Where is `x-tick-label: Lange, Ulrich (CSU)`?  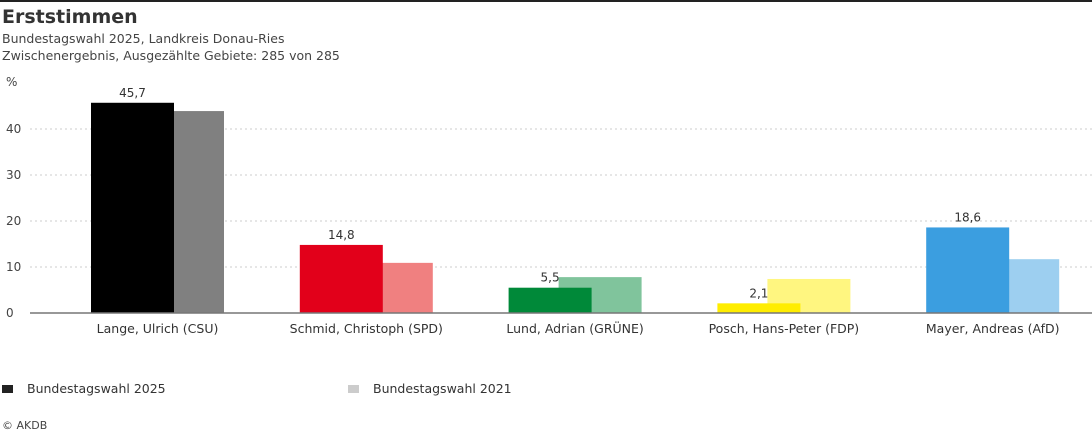 x-tick-label: Lange, Ulrich (CSU) is located at coordinates (158, 328).